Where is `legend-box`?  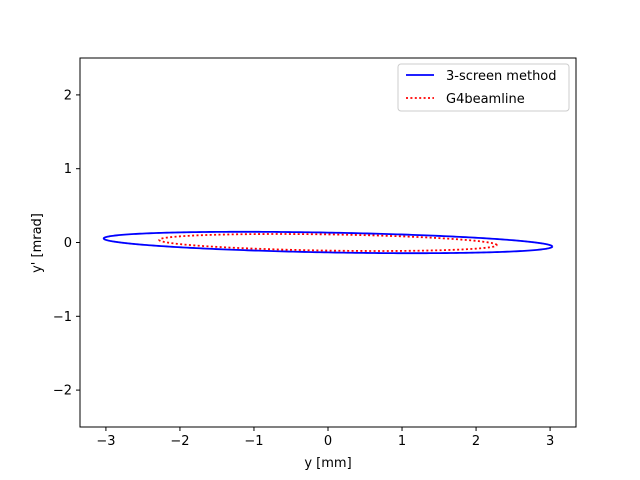 legend-box is located at coordinates (483, 87).